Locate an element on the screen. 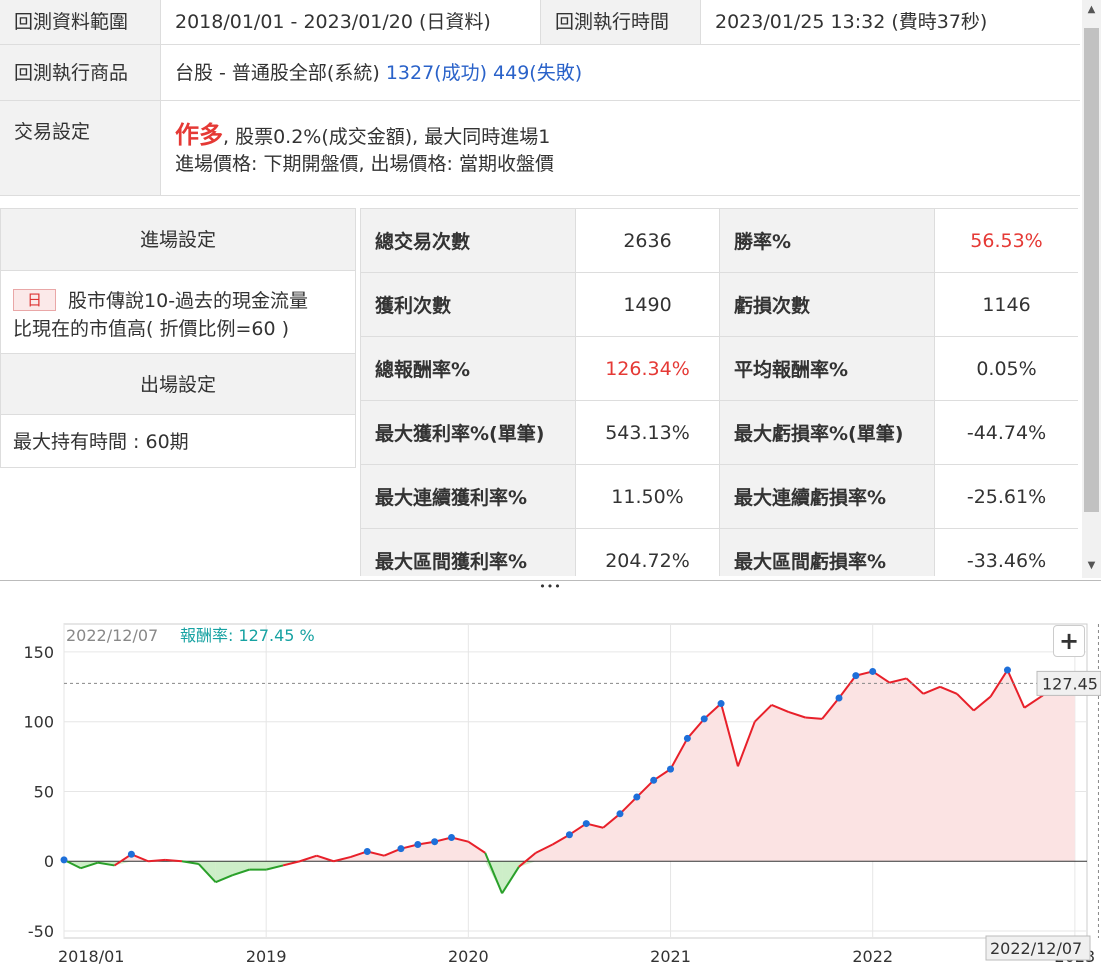  stat-label: 總交易次數 is located at coordinates (468, 241).